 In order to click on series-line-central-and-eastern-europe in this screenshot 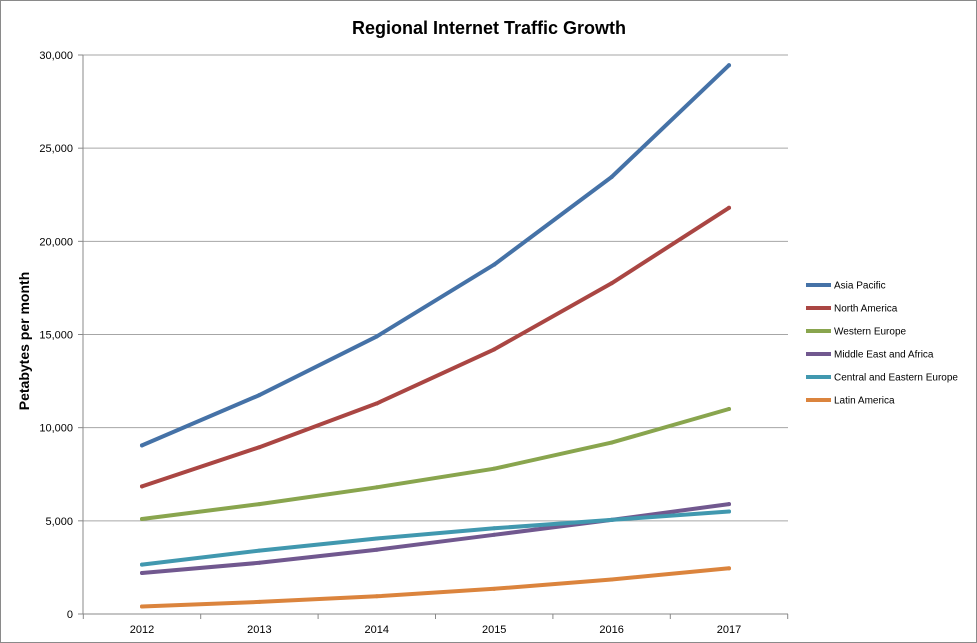, I will do `click(435, 538)`.